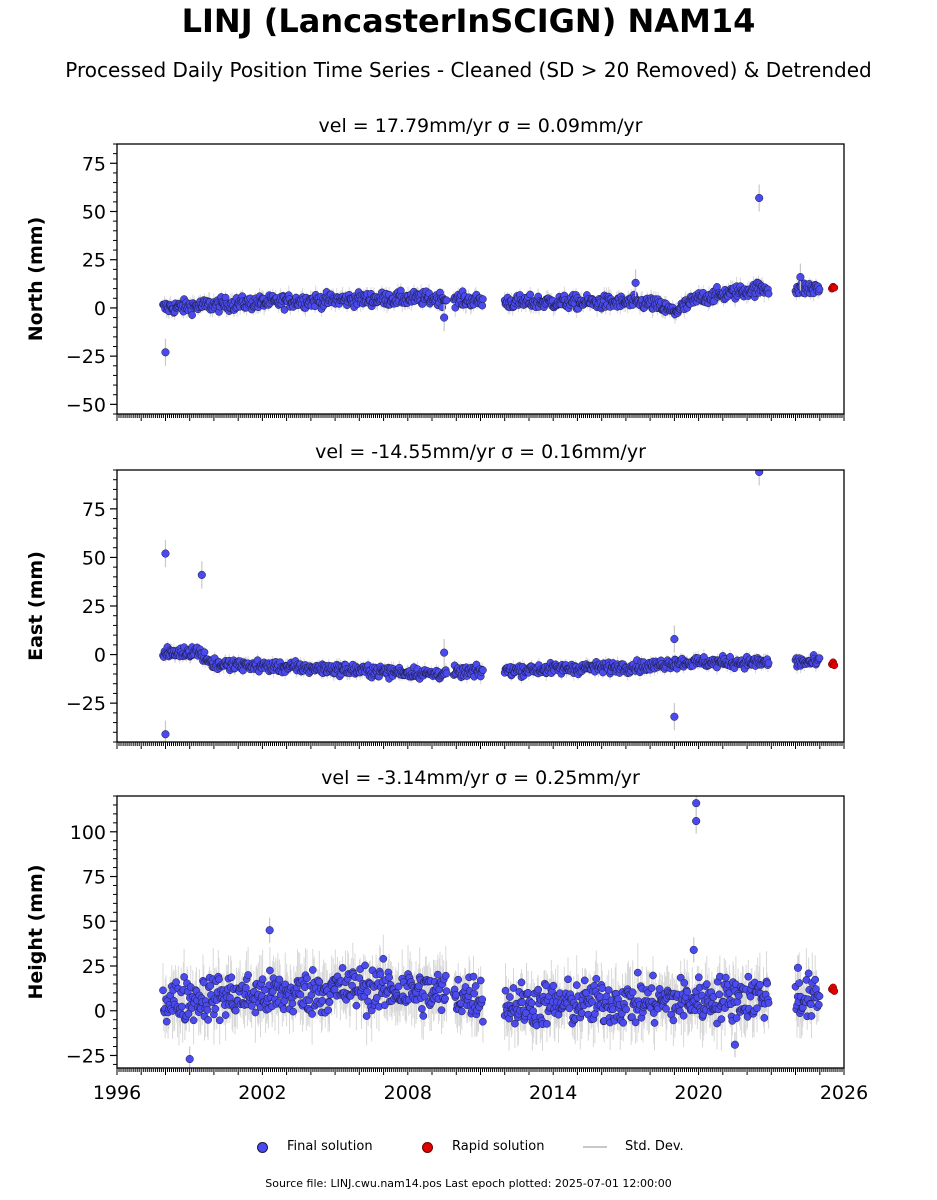  What do you see at coordinates (100, 656) in the screenshot?
I see `y-tick-label: 0` at bounding box center [100, 656].